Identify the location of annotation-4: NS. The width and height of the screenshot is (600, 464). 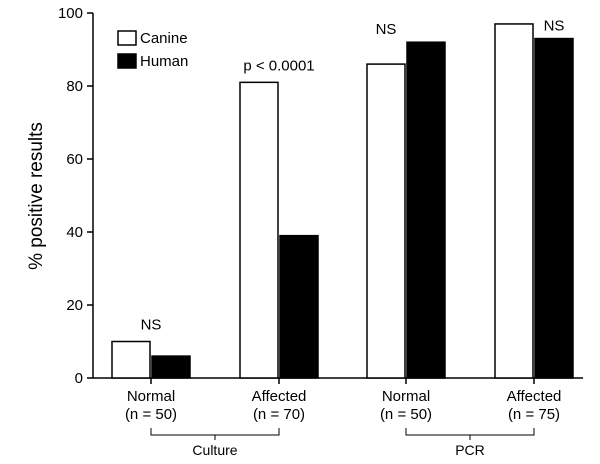
(554, 26).